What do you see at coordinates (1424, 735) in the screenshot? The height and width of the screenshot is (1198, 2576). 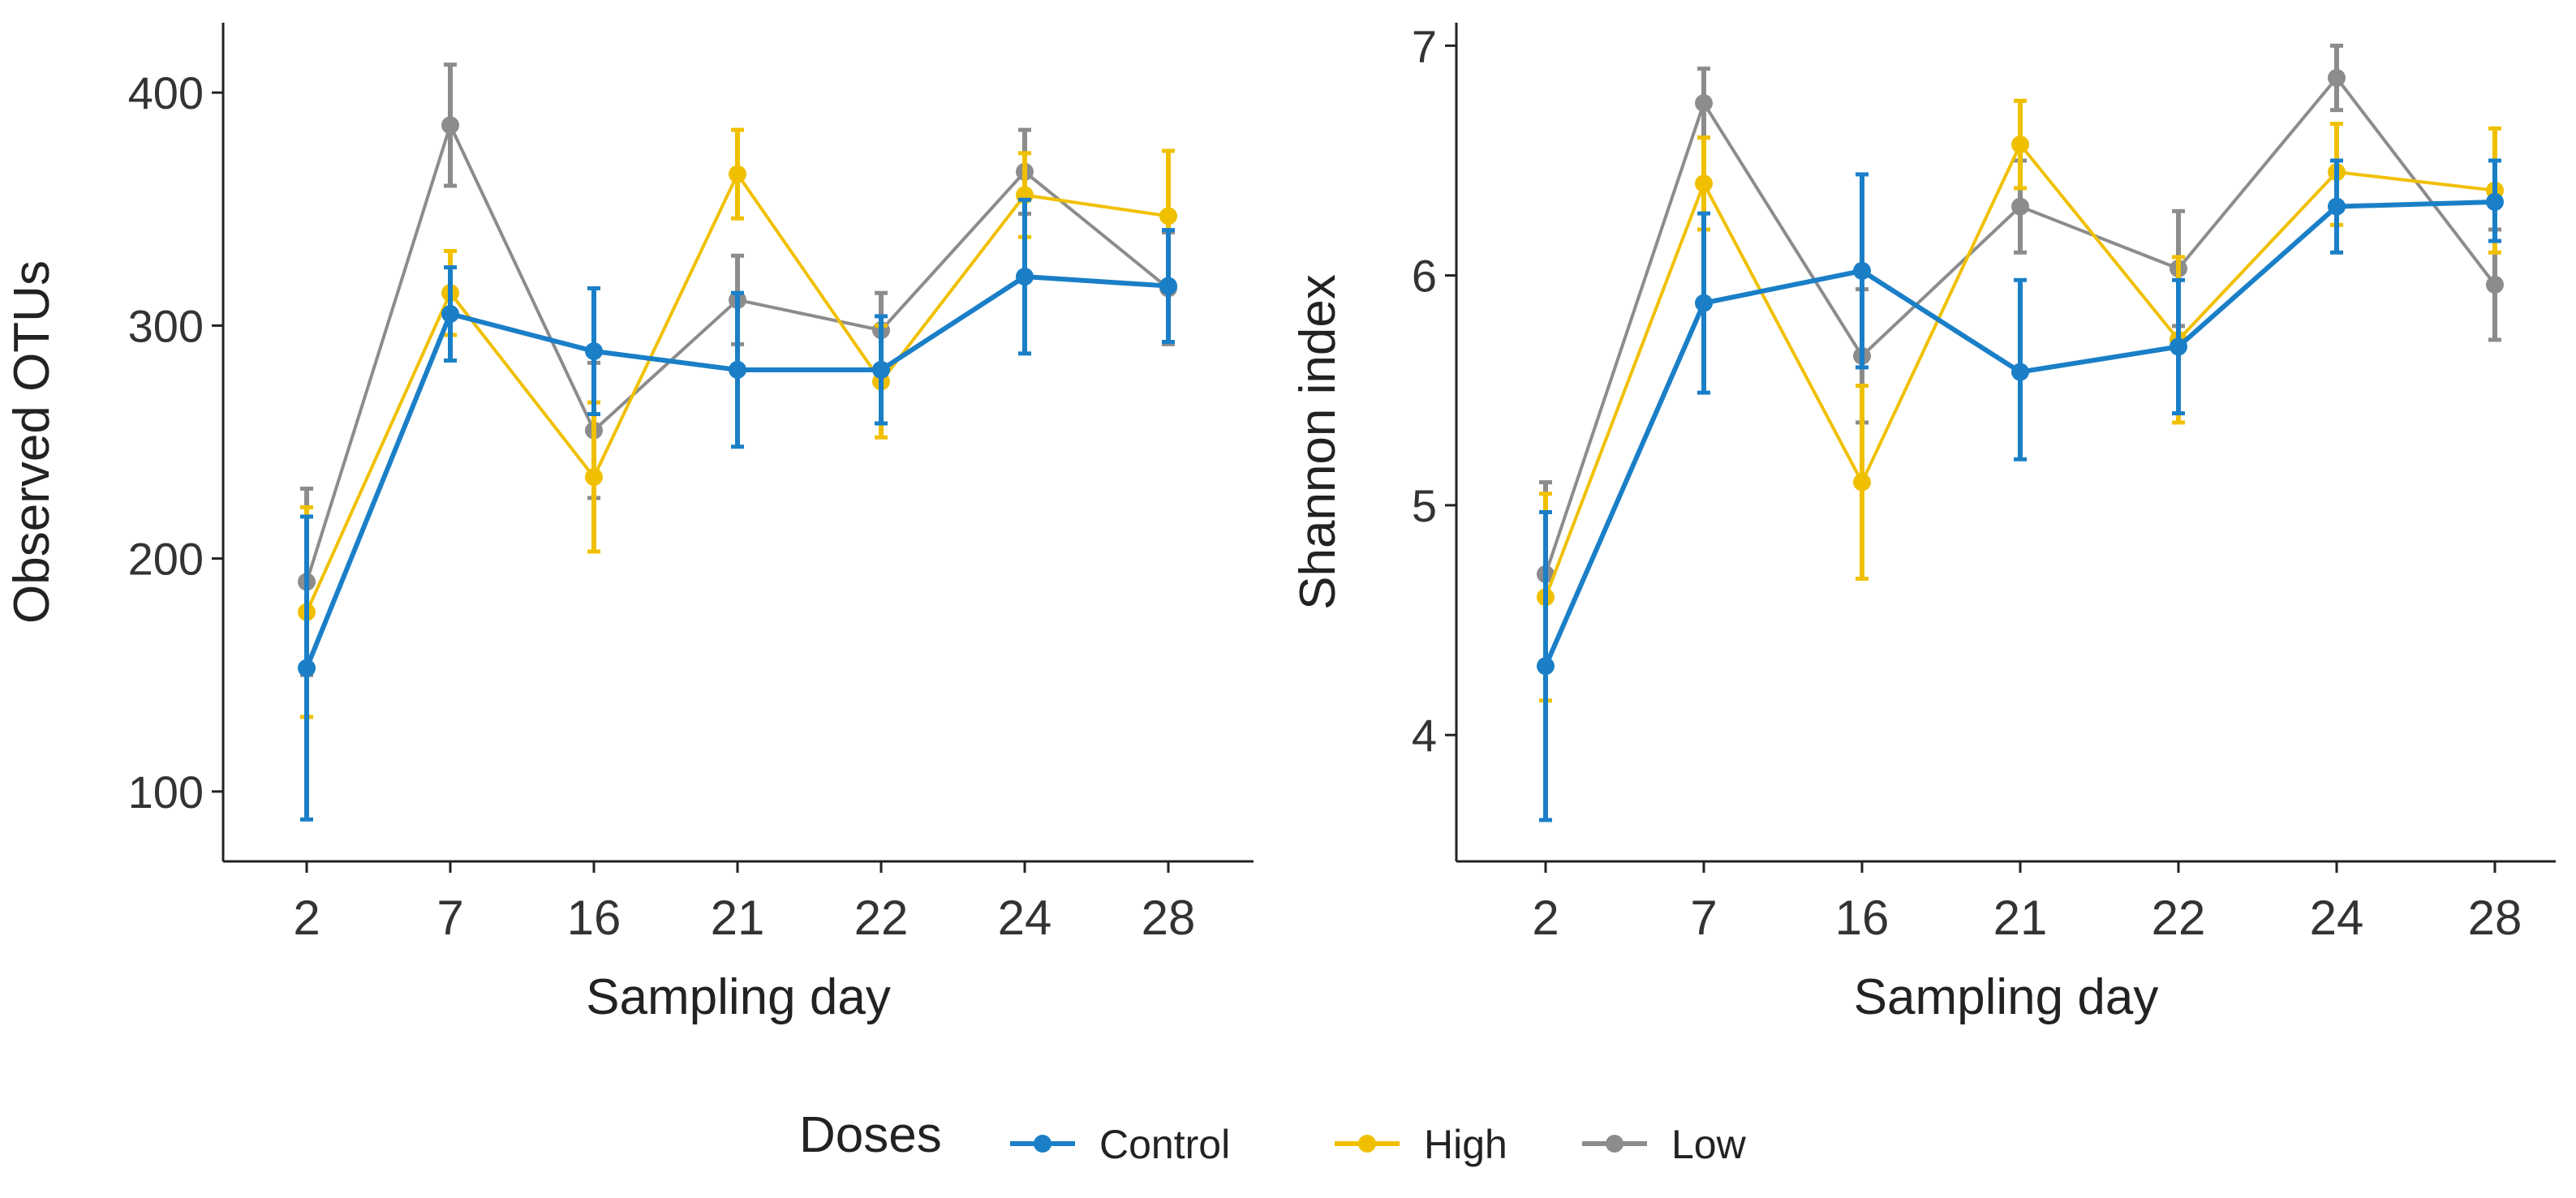 I see `y-tick-label: 4` at bounding box center [1424, 735].